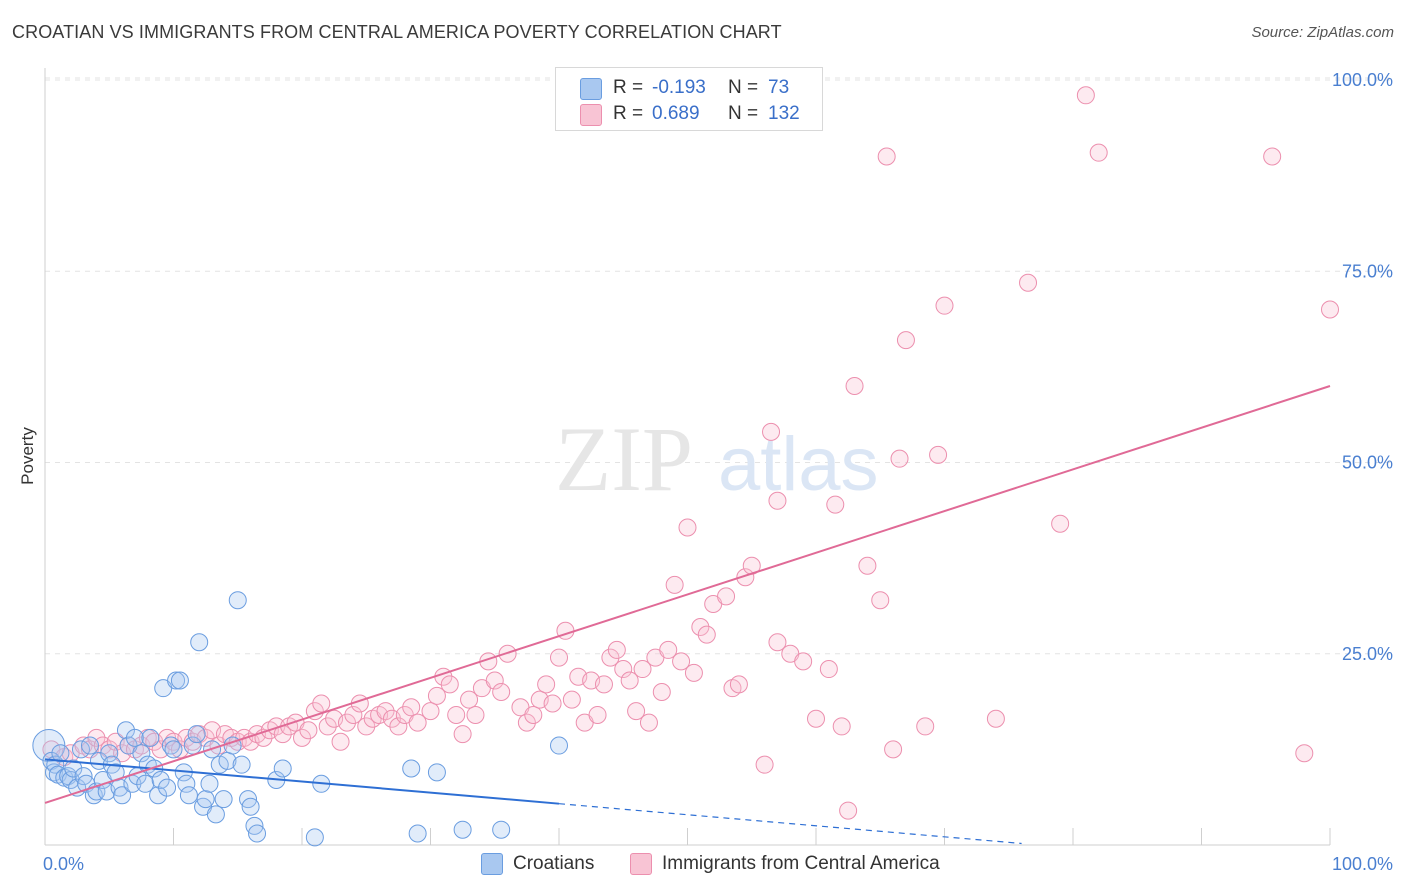 The image size is (1406, 892). What do you see at coordinates (302, 781) in the screenshot?
I see `trend-line-croatians` at bounding box center [302, 781].